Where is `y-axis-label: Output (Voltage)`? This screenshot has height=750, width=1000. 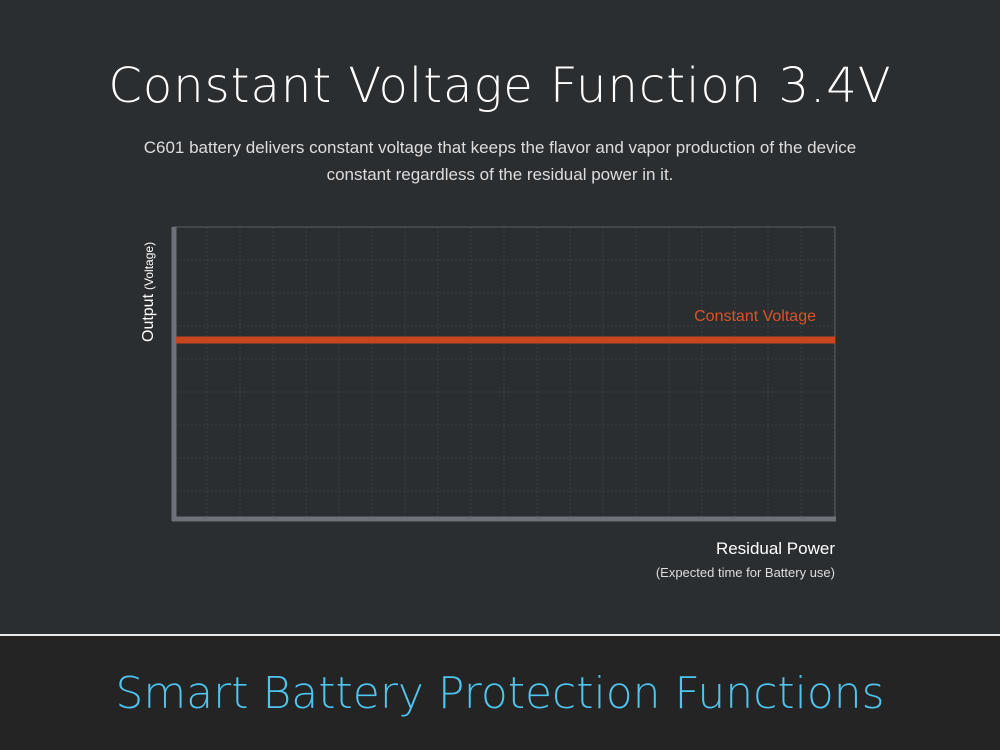
y-axis-label: Output (Voltage) is located at coordinates (148, 292).